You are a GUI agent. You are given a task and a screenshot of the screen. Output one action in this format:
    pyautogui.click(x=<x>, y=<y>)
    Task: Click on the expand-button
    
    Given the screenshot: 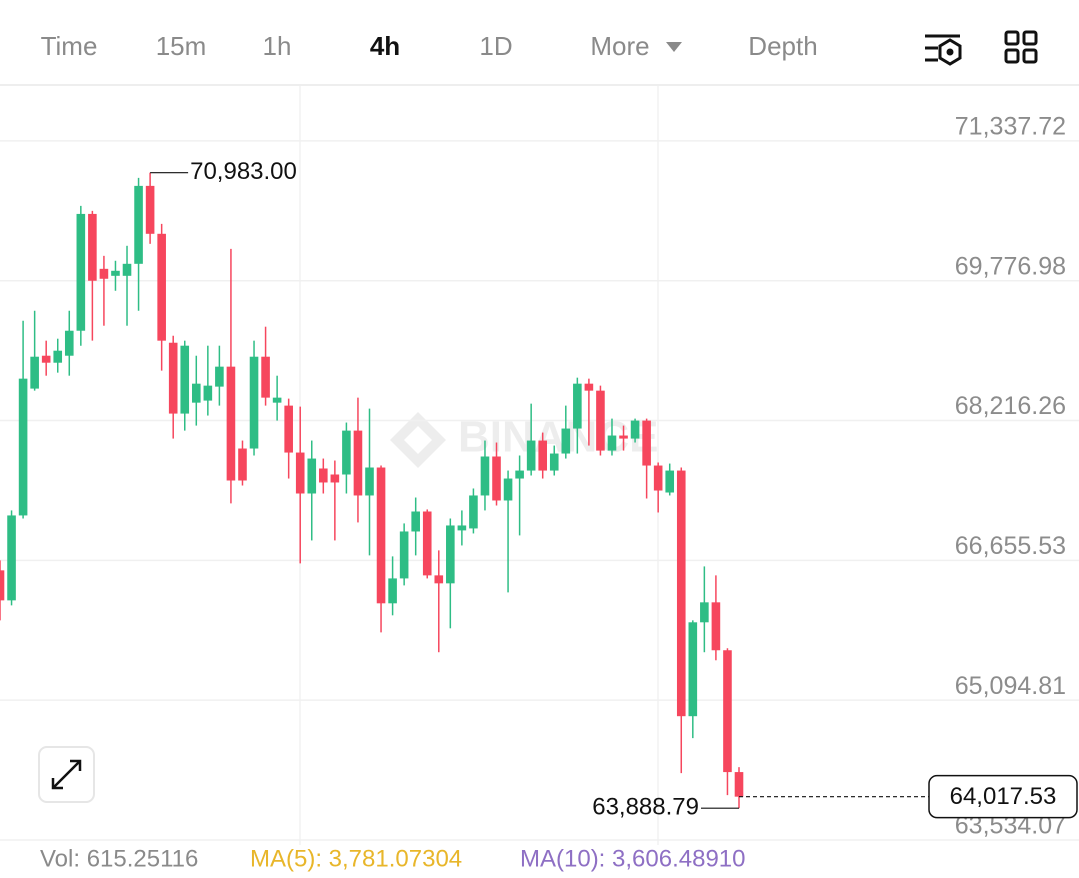 What is the action you would take?
    pyautogui.click(x=66, y=774)
    